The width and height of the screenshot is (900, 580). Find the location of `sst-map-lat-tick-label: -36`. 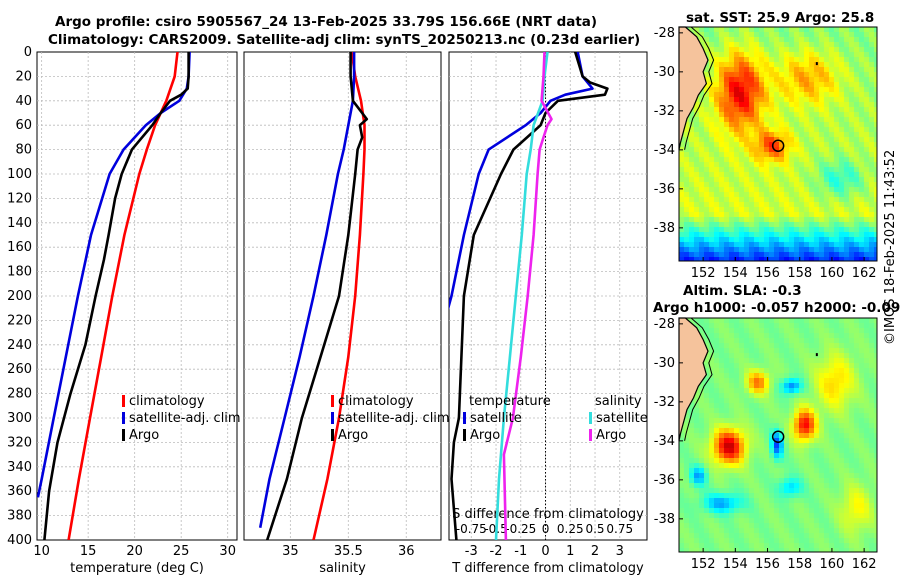

sst-map-lat-tick-label: -36 is located at coordinates (664, 189).